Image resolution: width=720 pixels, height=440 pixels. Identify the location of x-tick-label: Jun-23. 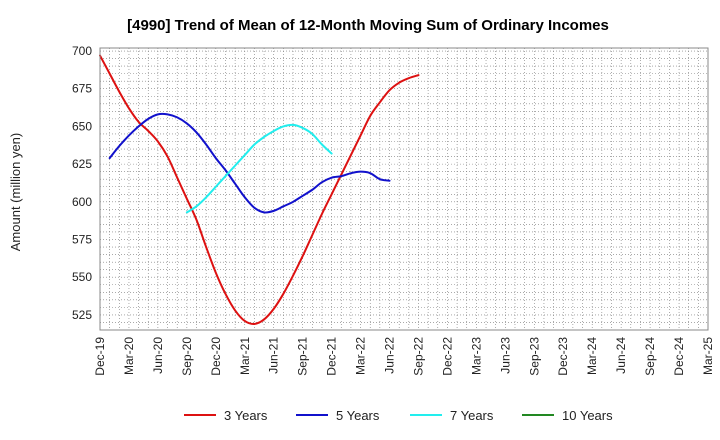
(505, 355).